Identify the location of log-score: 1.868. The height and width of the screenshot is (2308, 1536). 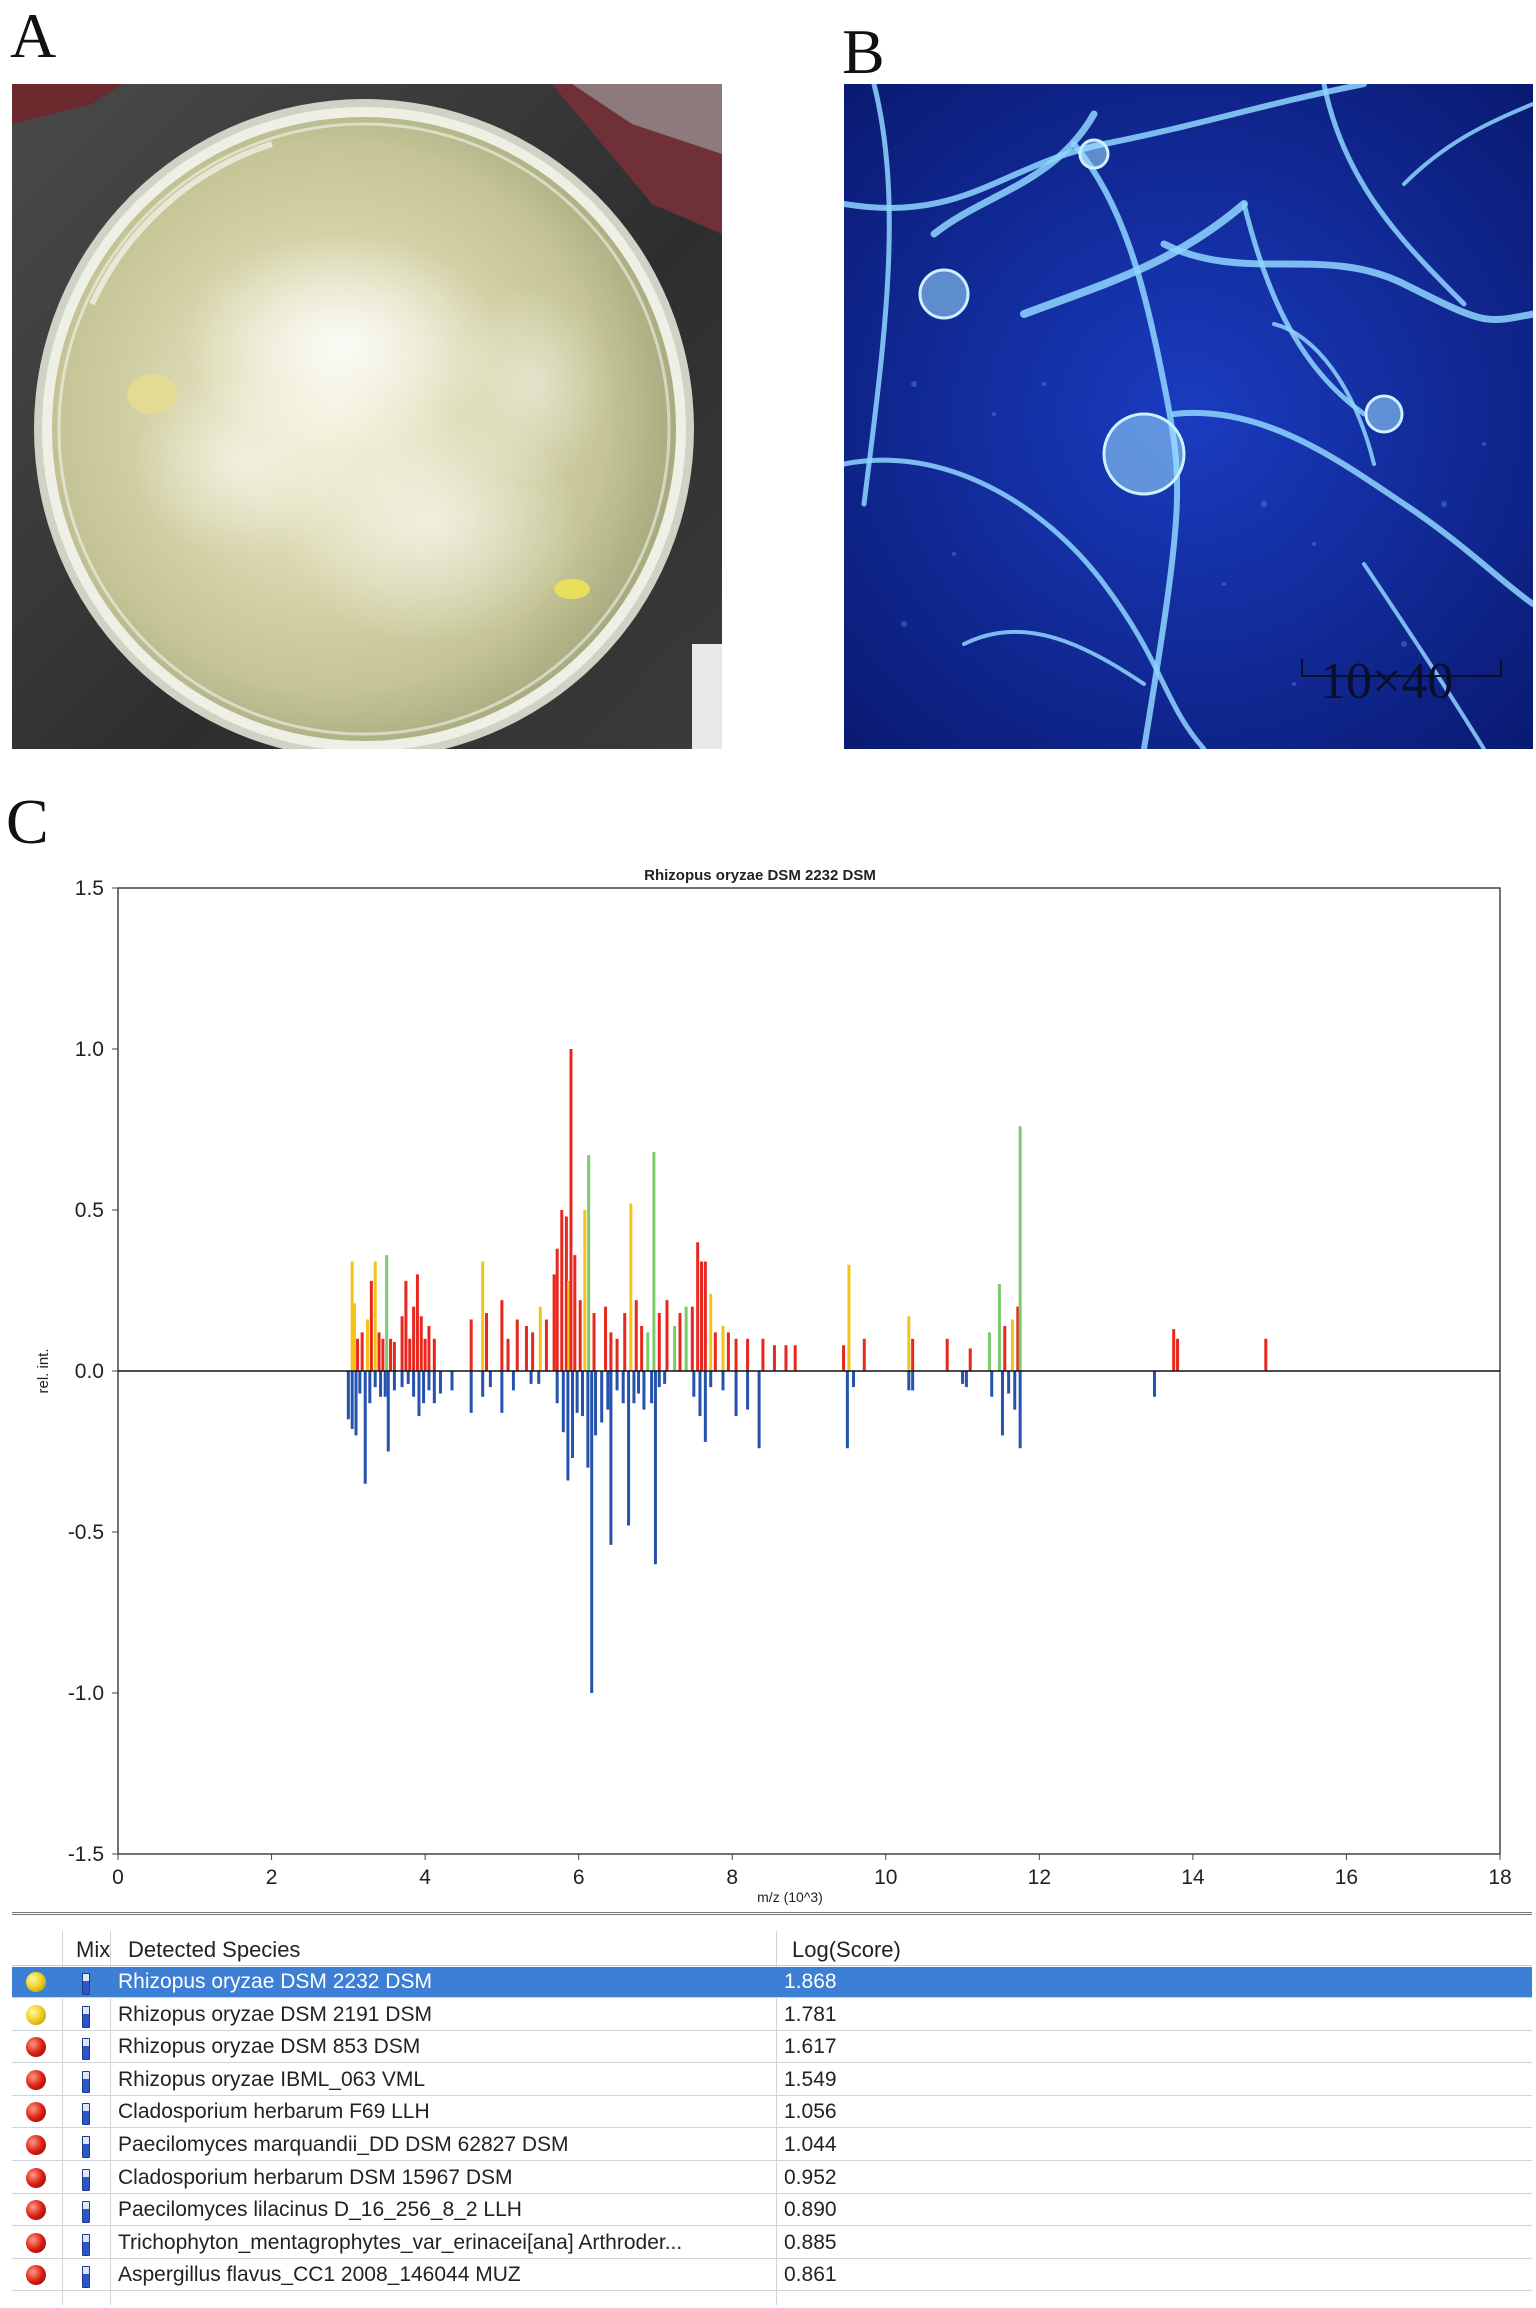
(810, 1981).